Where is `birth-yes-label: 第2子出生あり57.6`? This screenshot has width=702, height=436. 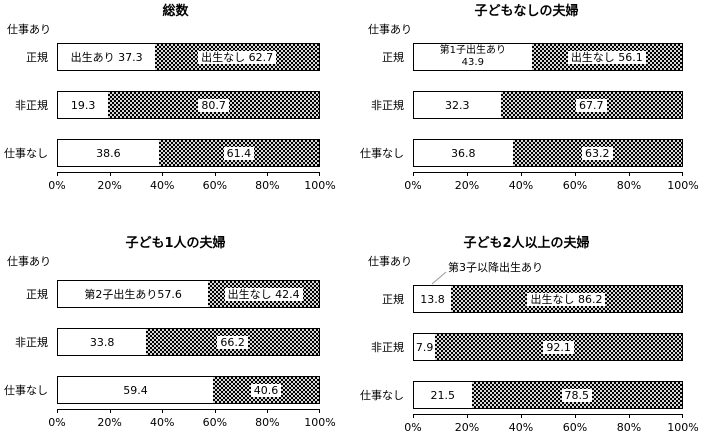 birth-yes-label: 第2子出生あり57.6 is located at coordinates (133, 294).